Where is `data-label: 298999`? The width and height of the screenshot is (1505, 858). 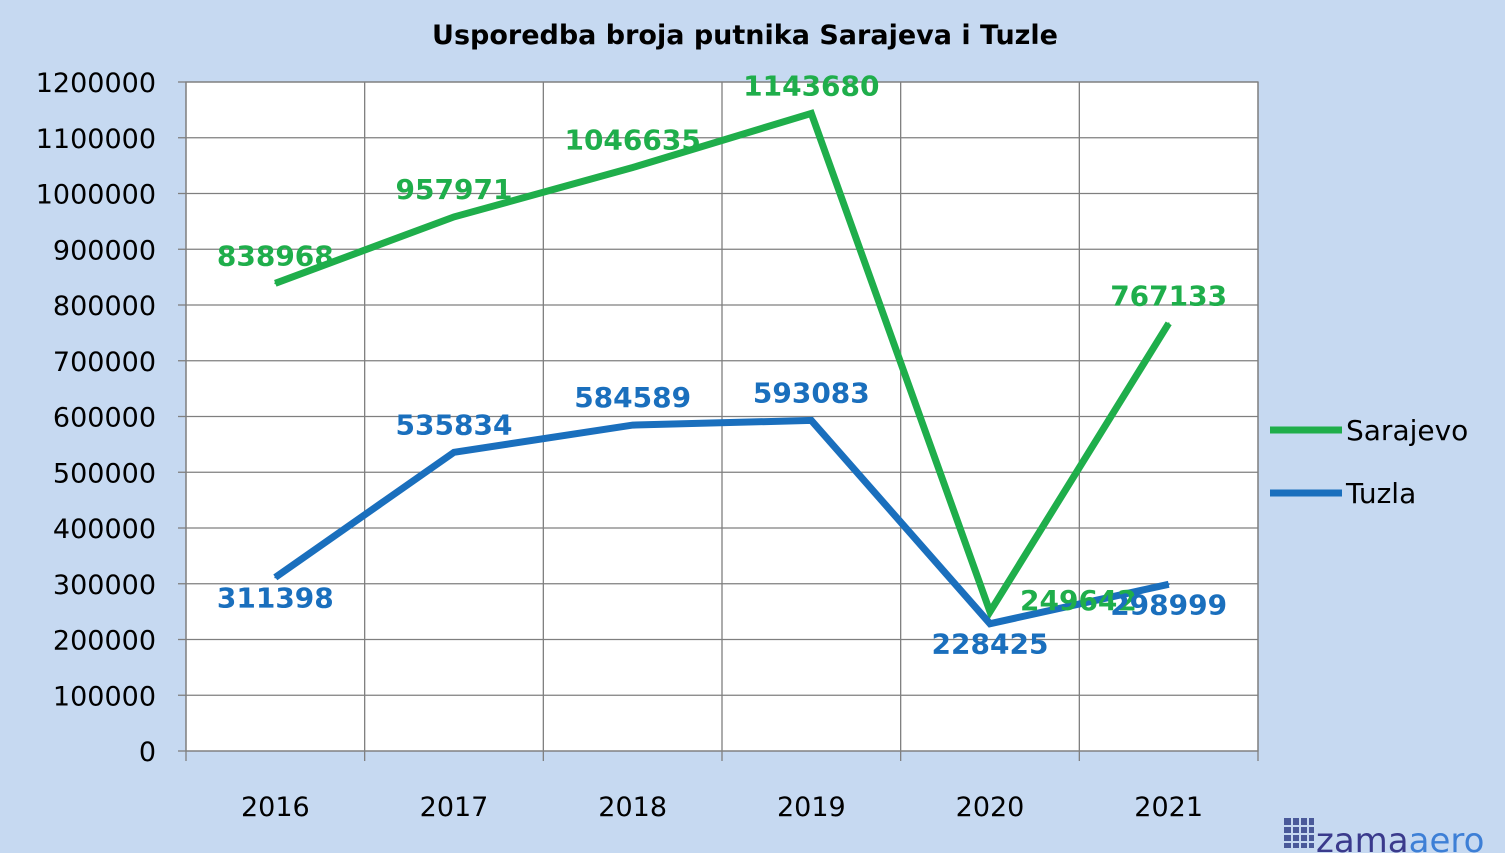
data-label: 298999 is located at coordinates (1168, 604).